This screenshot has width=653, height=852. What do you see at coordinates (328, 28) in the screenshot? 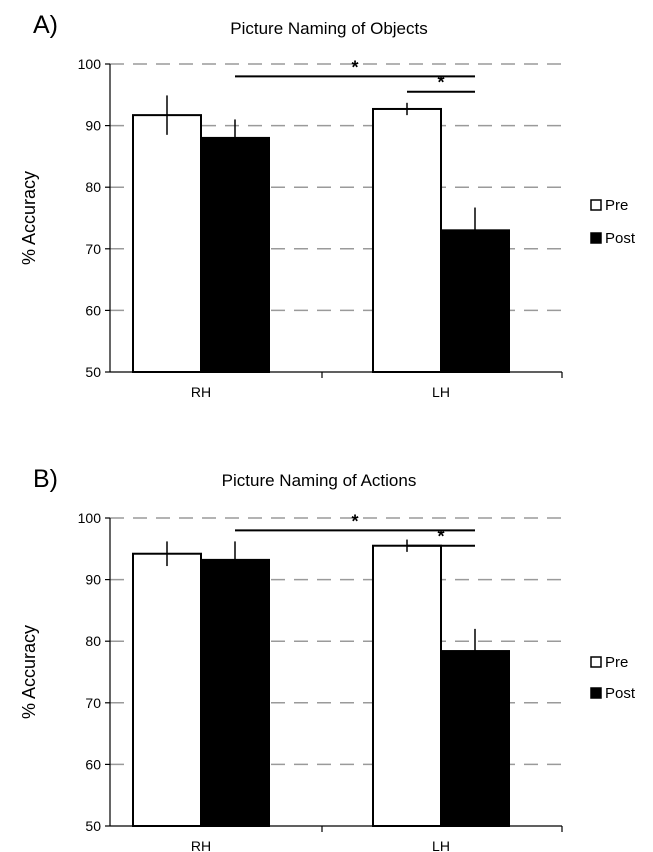
I see `chart-title: Picture Naming of Objects` at bounding box center [328, 28].